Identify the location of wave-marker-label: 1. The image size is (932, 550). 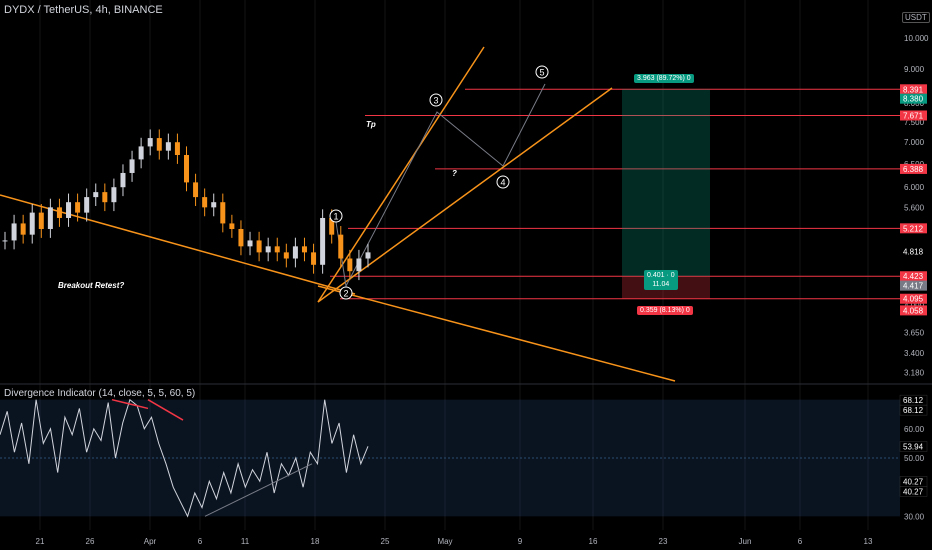
(335, 217).